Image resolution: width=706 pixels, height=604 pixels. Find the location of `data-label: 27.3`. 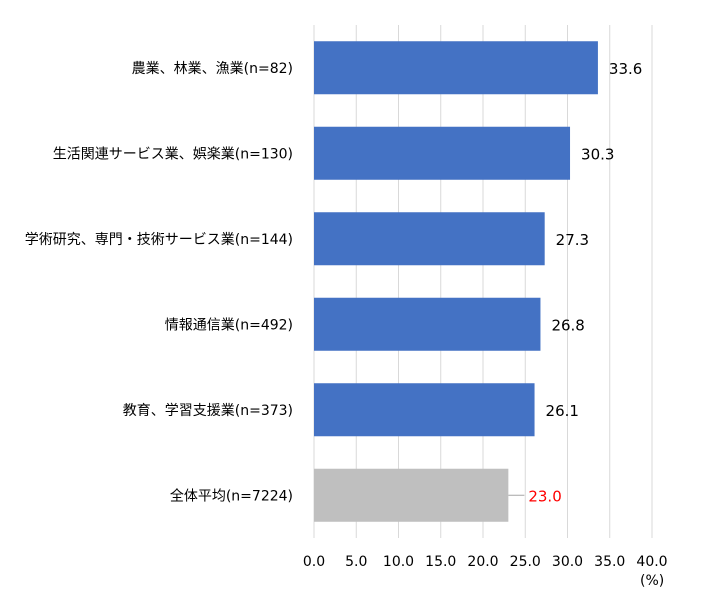

data-label: 27.3 is located at coordinates (572, 240).